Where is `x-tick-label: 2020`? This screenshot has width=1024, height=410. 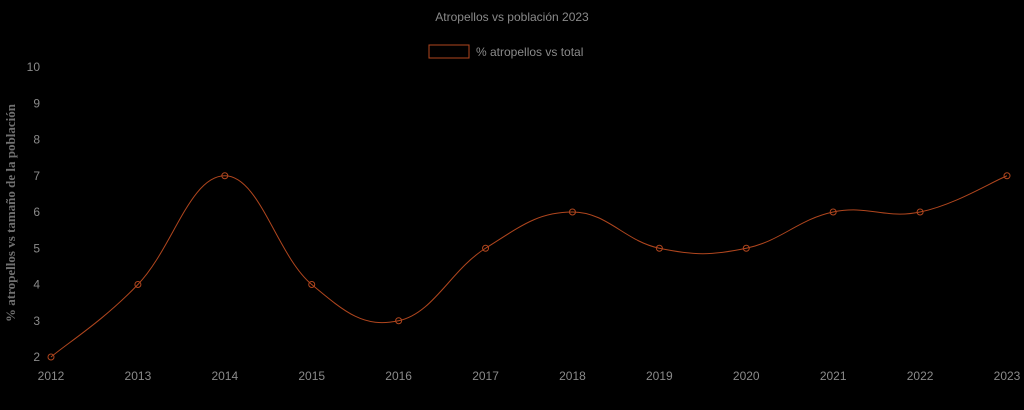 x-tick-label: 2020 is located at coordinates (746, 376).